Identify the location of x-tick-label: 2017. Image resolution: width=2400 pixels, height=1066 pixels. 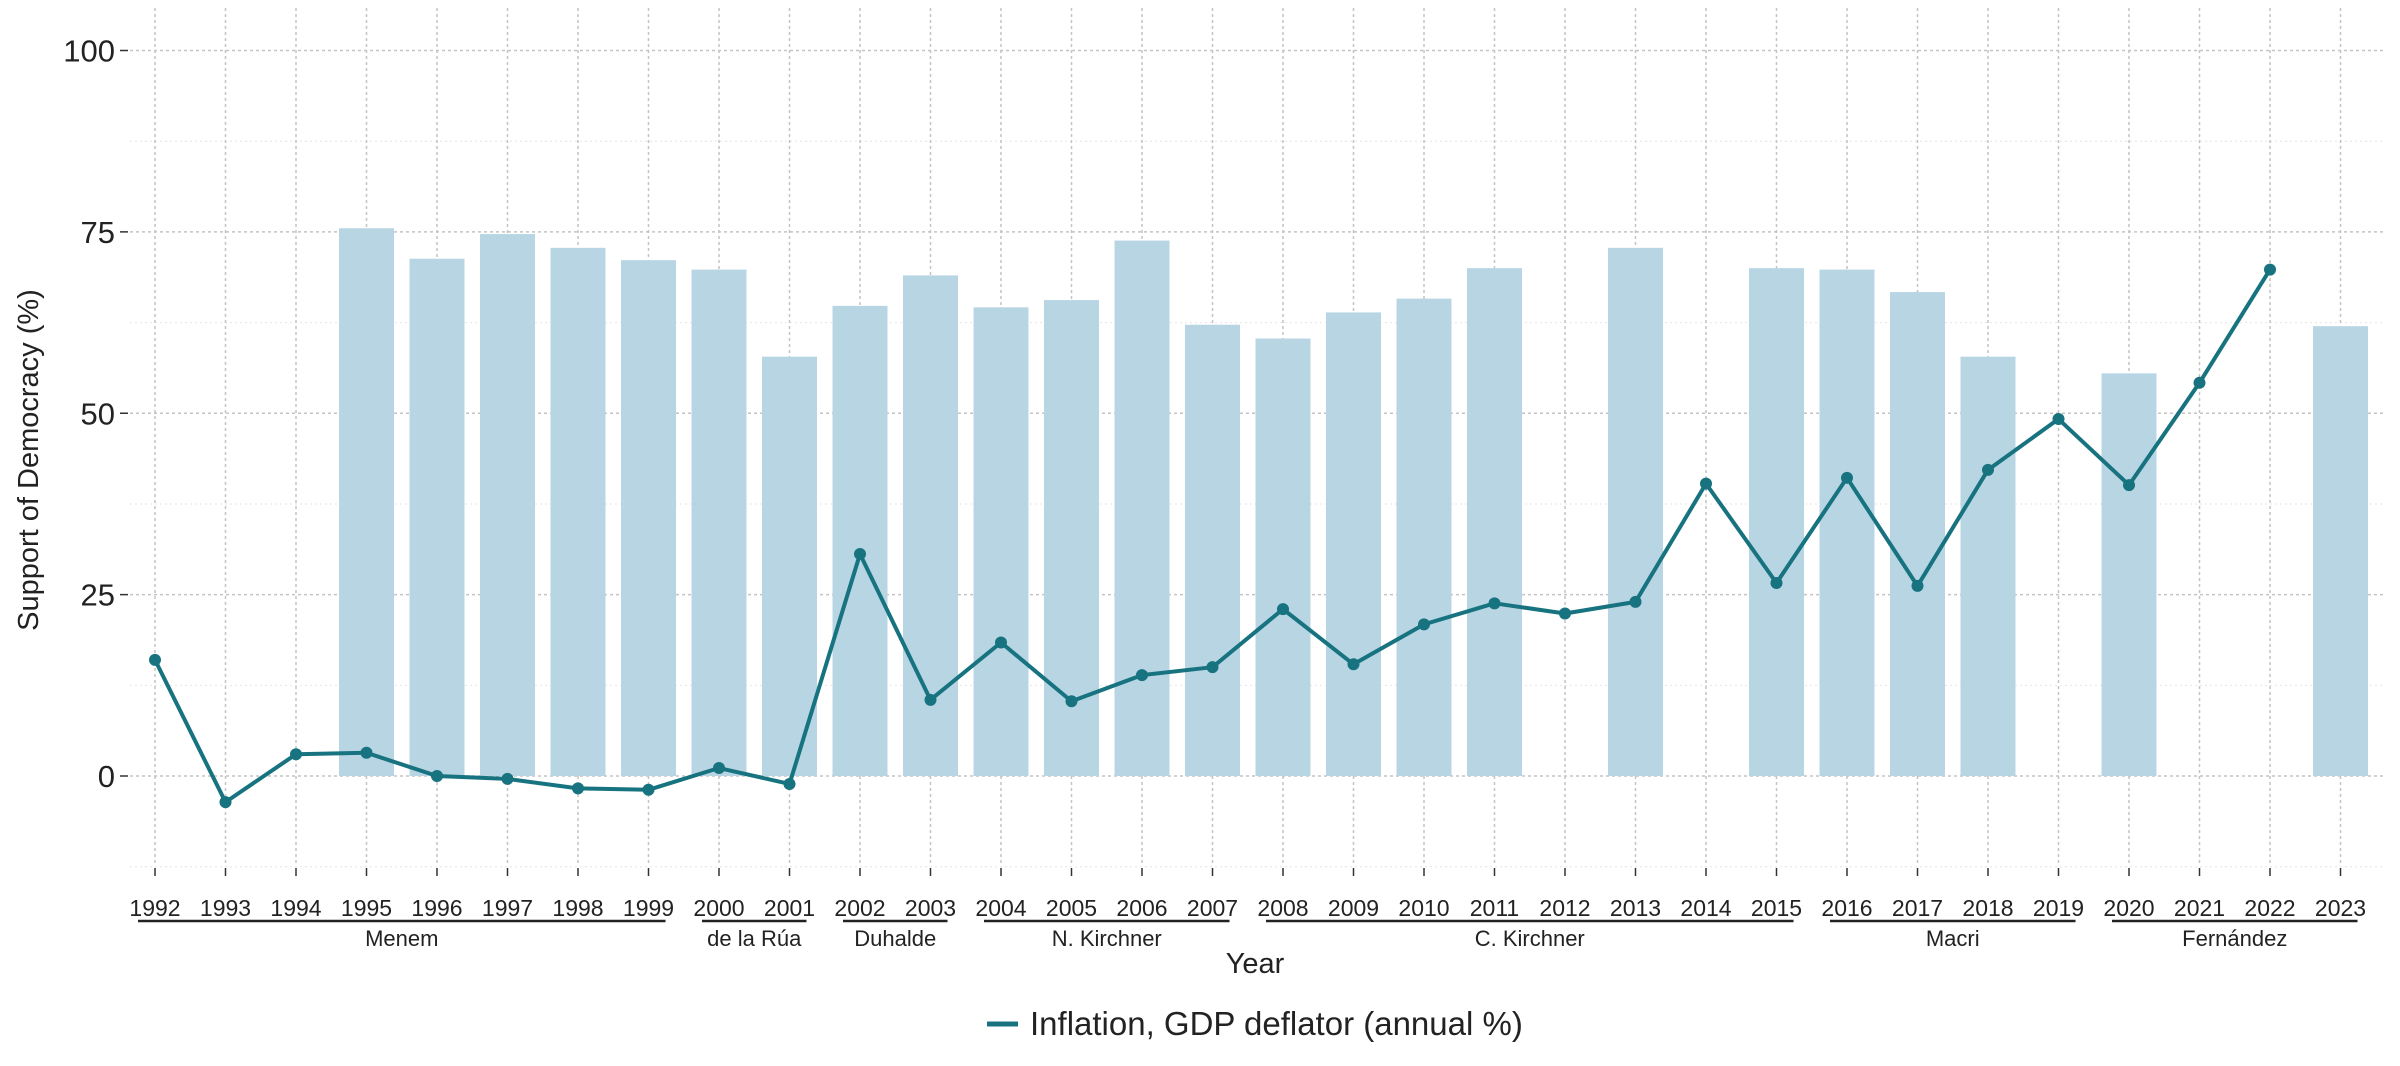
(1917, 908).